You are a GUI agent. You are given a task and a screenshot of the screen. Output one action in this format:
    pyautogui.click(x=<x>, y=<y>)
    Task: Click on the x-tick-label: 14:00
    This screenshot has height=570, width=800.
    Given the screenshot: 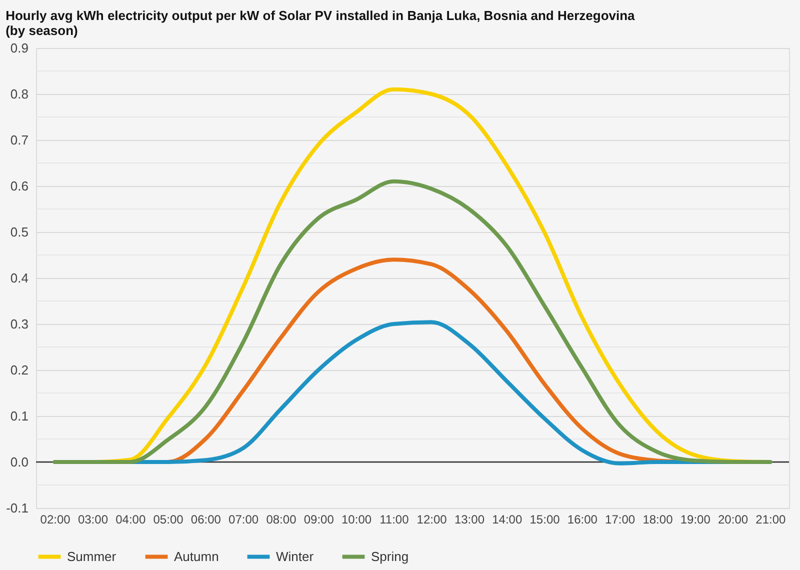 What is the action you would take?
    pyautogui.click(x=507, y=519)
    